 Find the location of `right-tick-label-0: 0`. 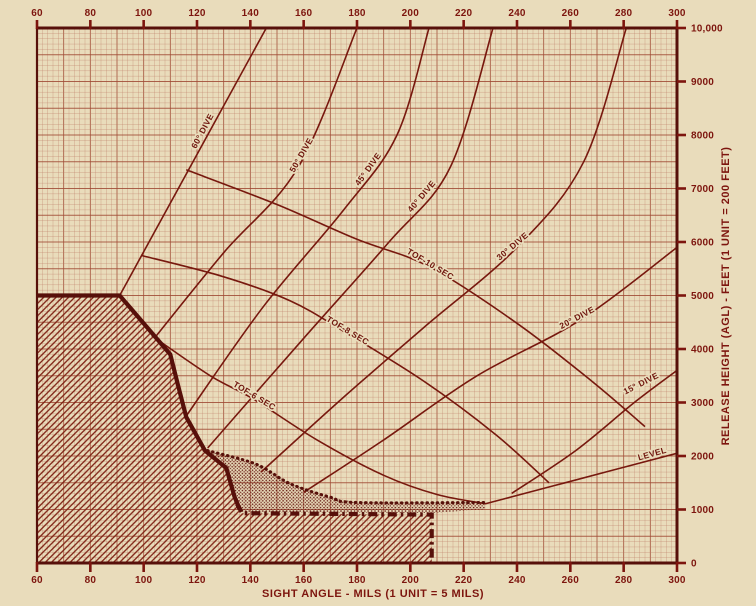

right-tick-label-0: 0 is located at coordinates (694, 564).